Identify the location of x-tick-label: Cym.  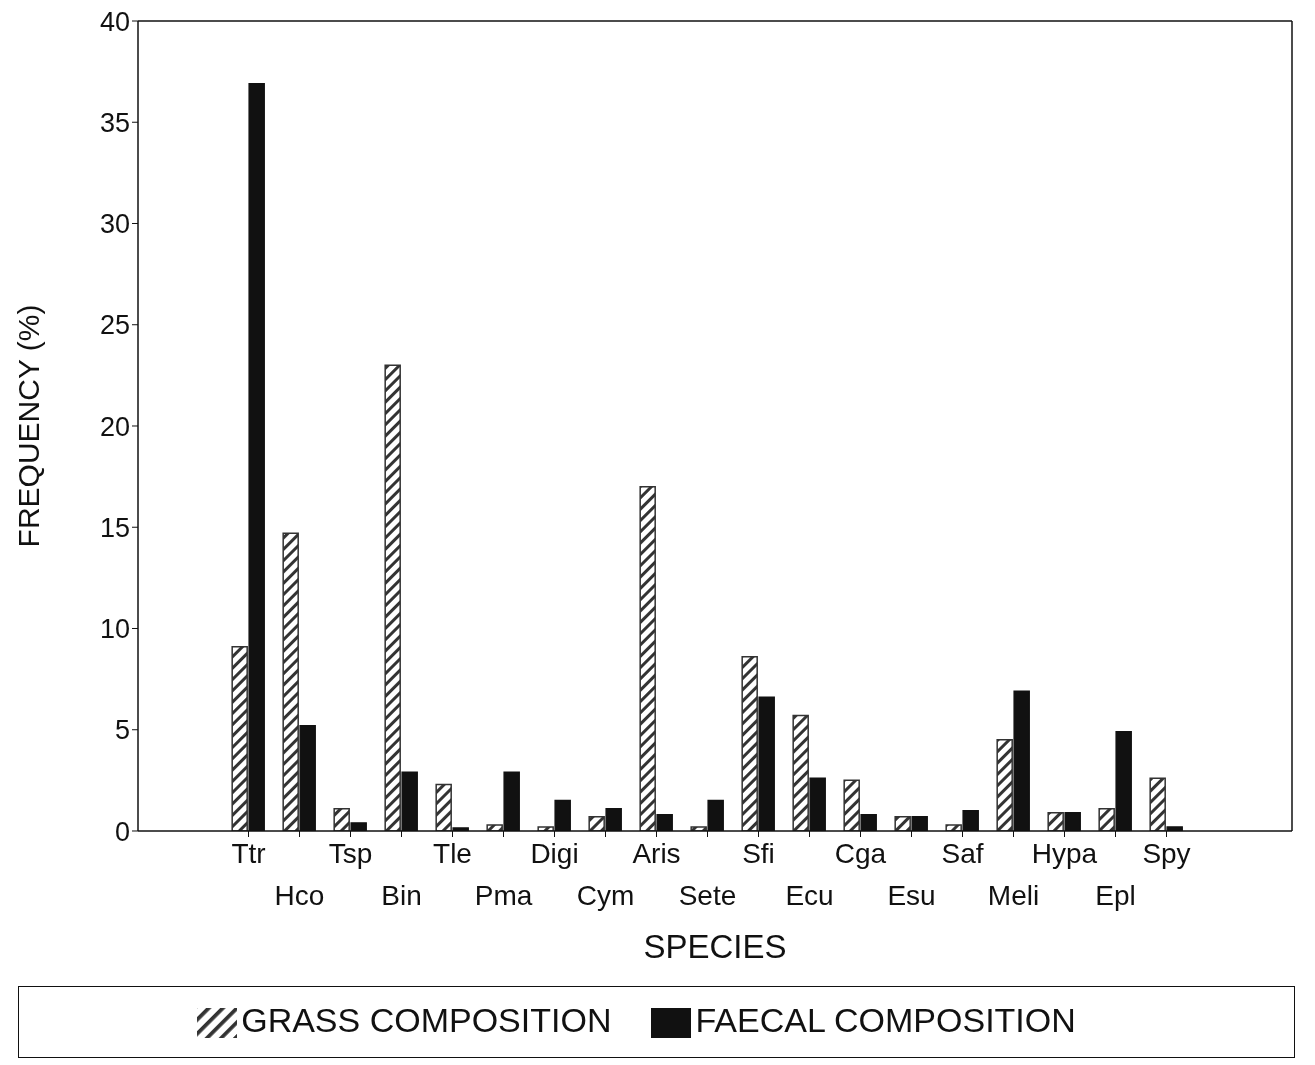
(605, 895).